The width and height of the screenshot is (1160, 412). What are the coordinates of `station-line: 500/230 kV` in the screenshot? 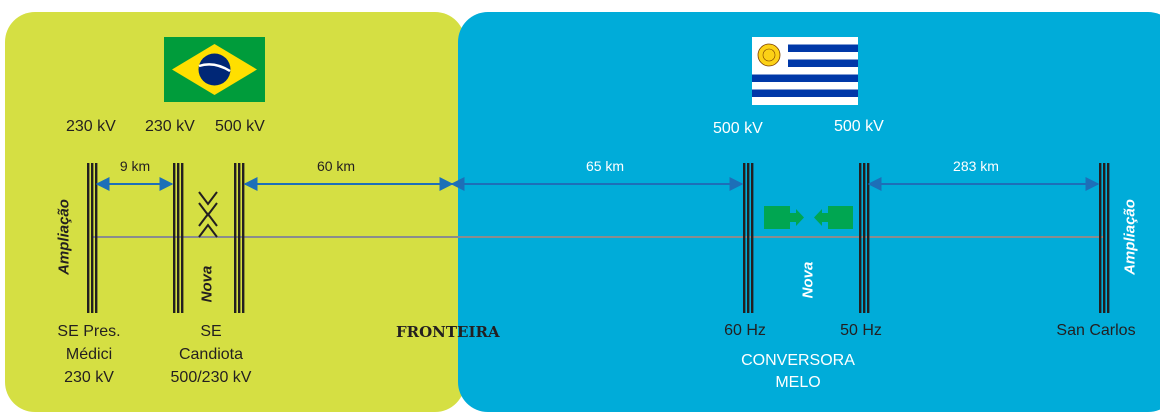 It's located at (211, 377).